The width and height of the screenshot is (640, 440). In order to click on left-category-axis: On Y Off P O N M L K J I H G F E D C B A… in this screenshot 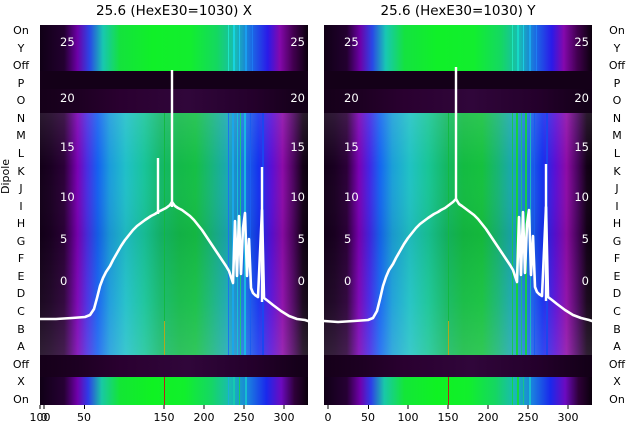, I will do `click(21, 215)`.